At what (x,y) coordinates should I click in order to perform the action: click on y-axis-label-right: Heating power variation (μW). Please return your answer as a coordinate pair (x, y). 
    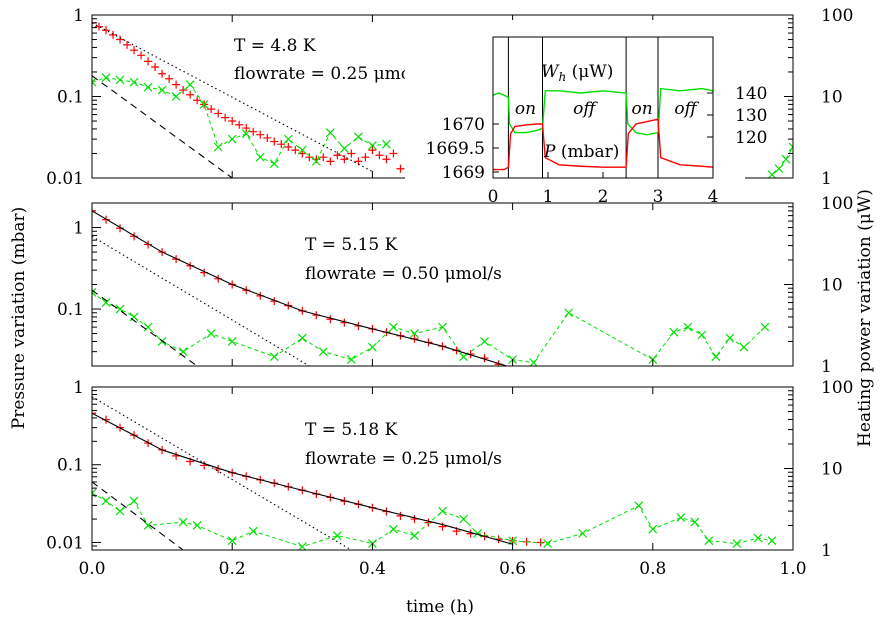
    Looking at the image, I should click on (865, 318).